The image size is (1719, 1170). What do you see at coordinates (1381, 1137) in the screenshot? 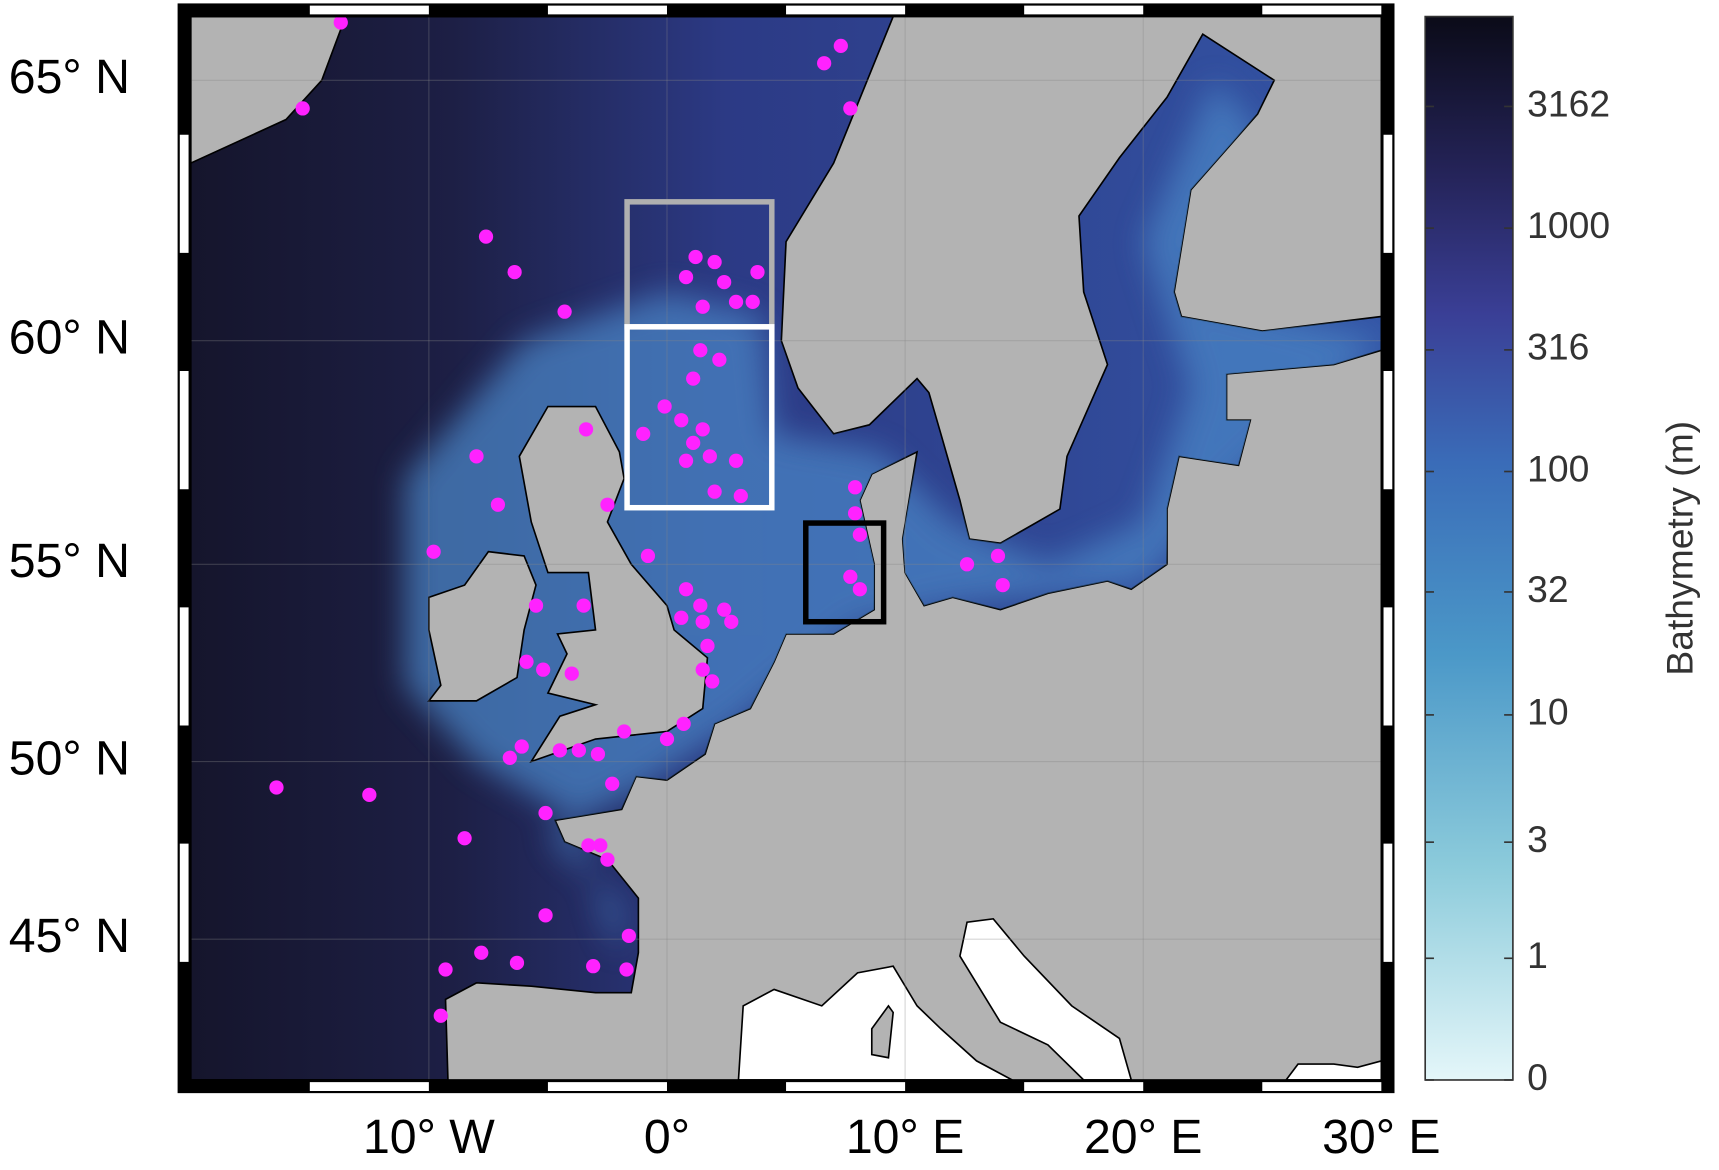
I see `x-tick-label: 30° E` at bounding box center [1381, 1137].